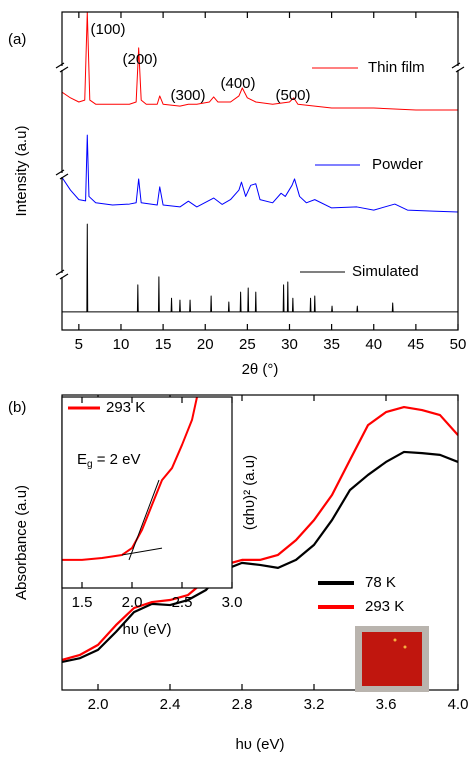 This screenshot has width=471, height=772. Describe the element at coordinates (260, 369) in the screenshot. I see `x-axis-title: 2θ (°)` at that location.